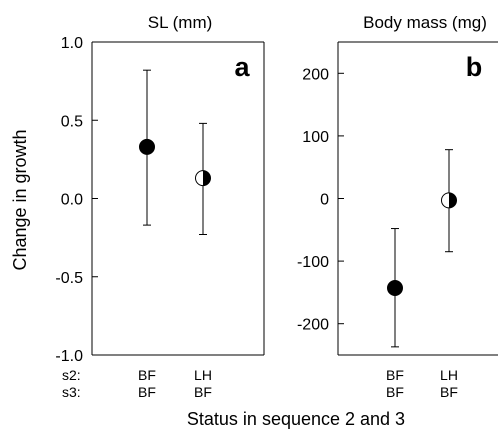 This screenshot has width=498, height=433. I want to click on y-tick-label: -1.0, so click(69, 356).